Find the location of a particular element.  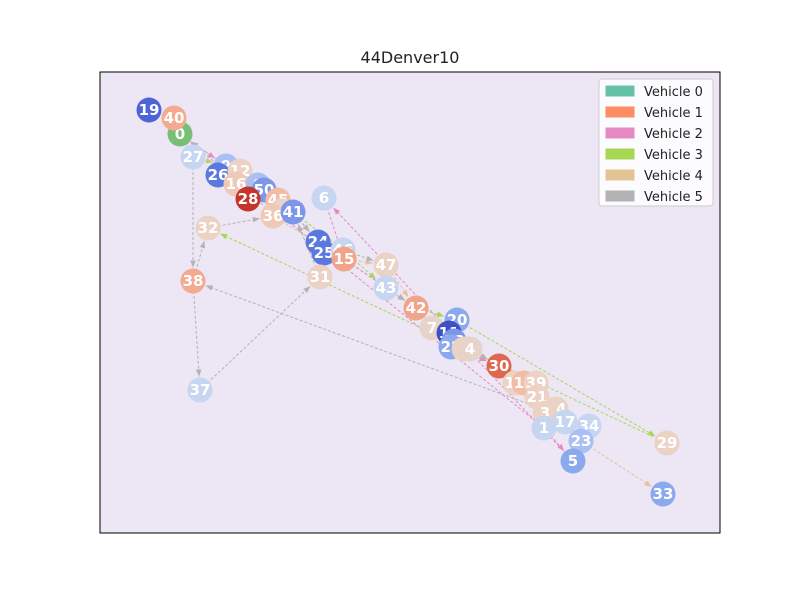

node-label: 26 is located at coordinates (218, 175).